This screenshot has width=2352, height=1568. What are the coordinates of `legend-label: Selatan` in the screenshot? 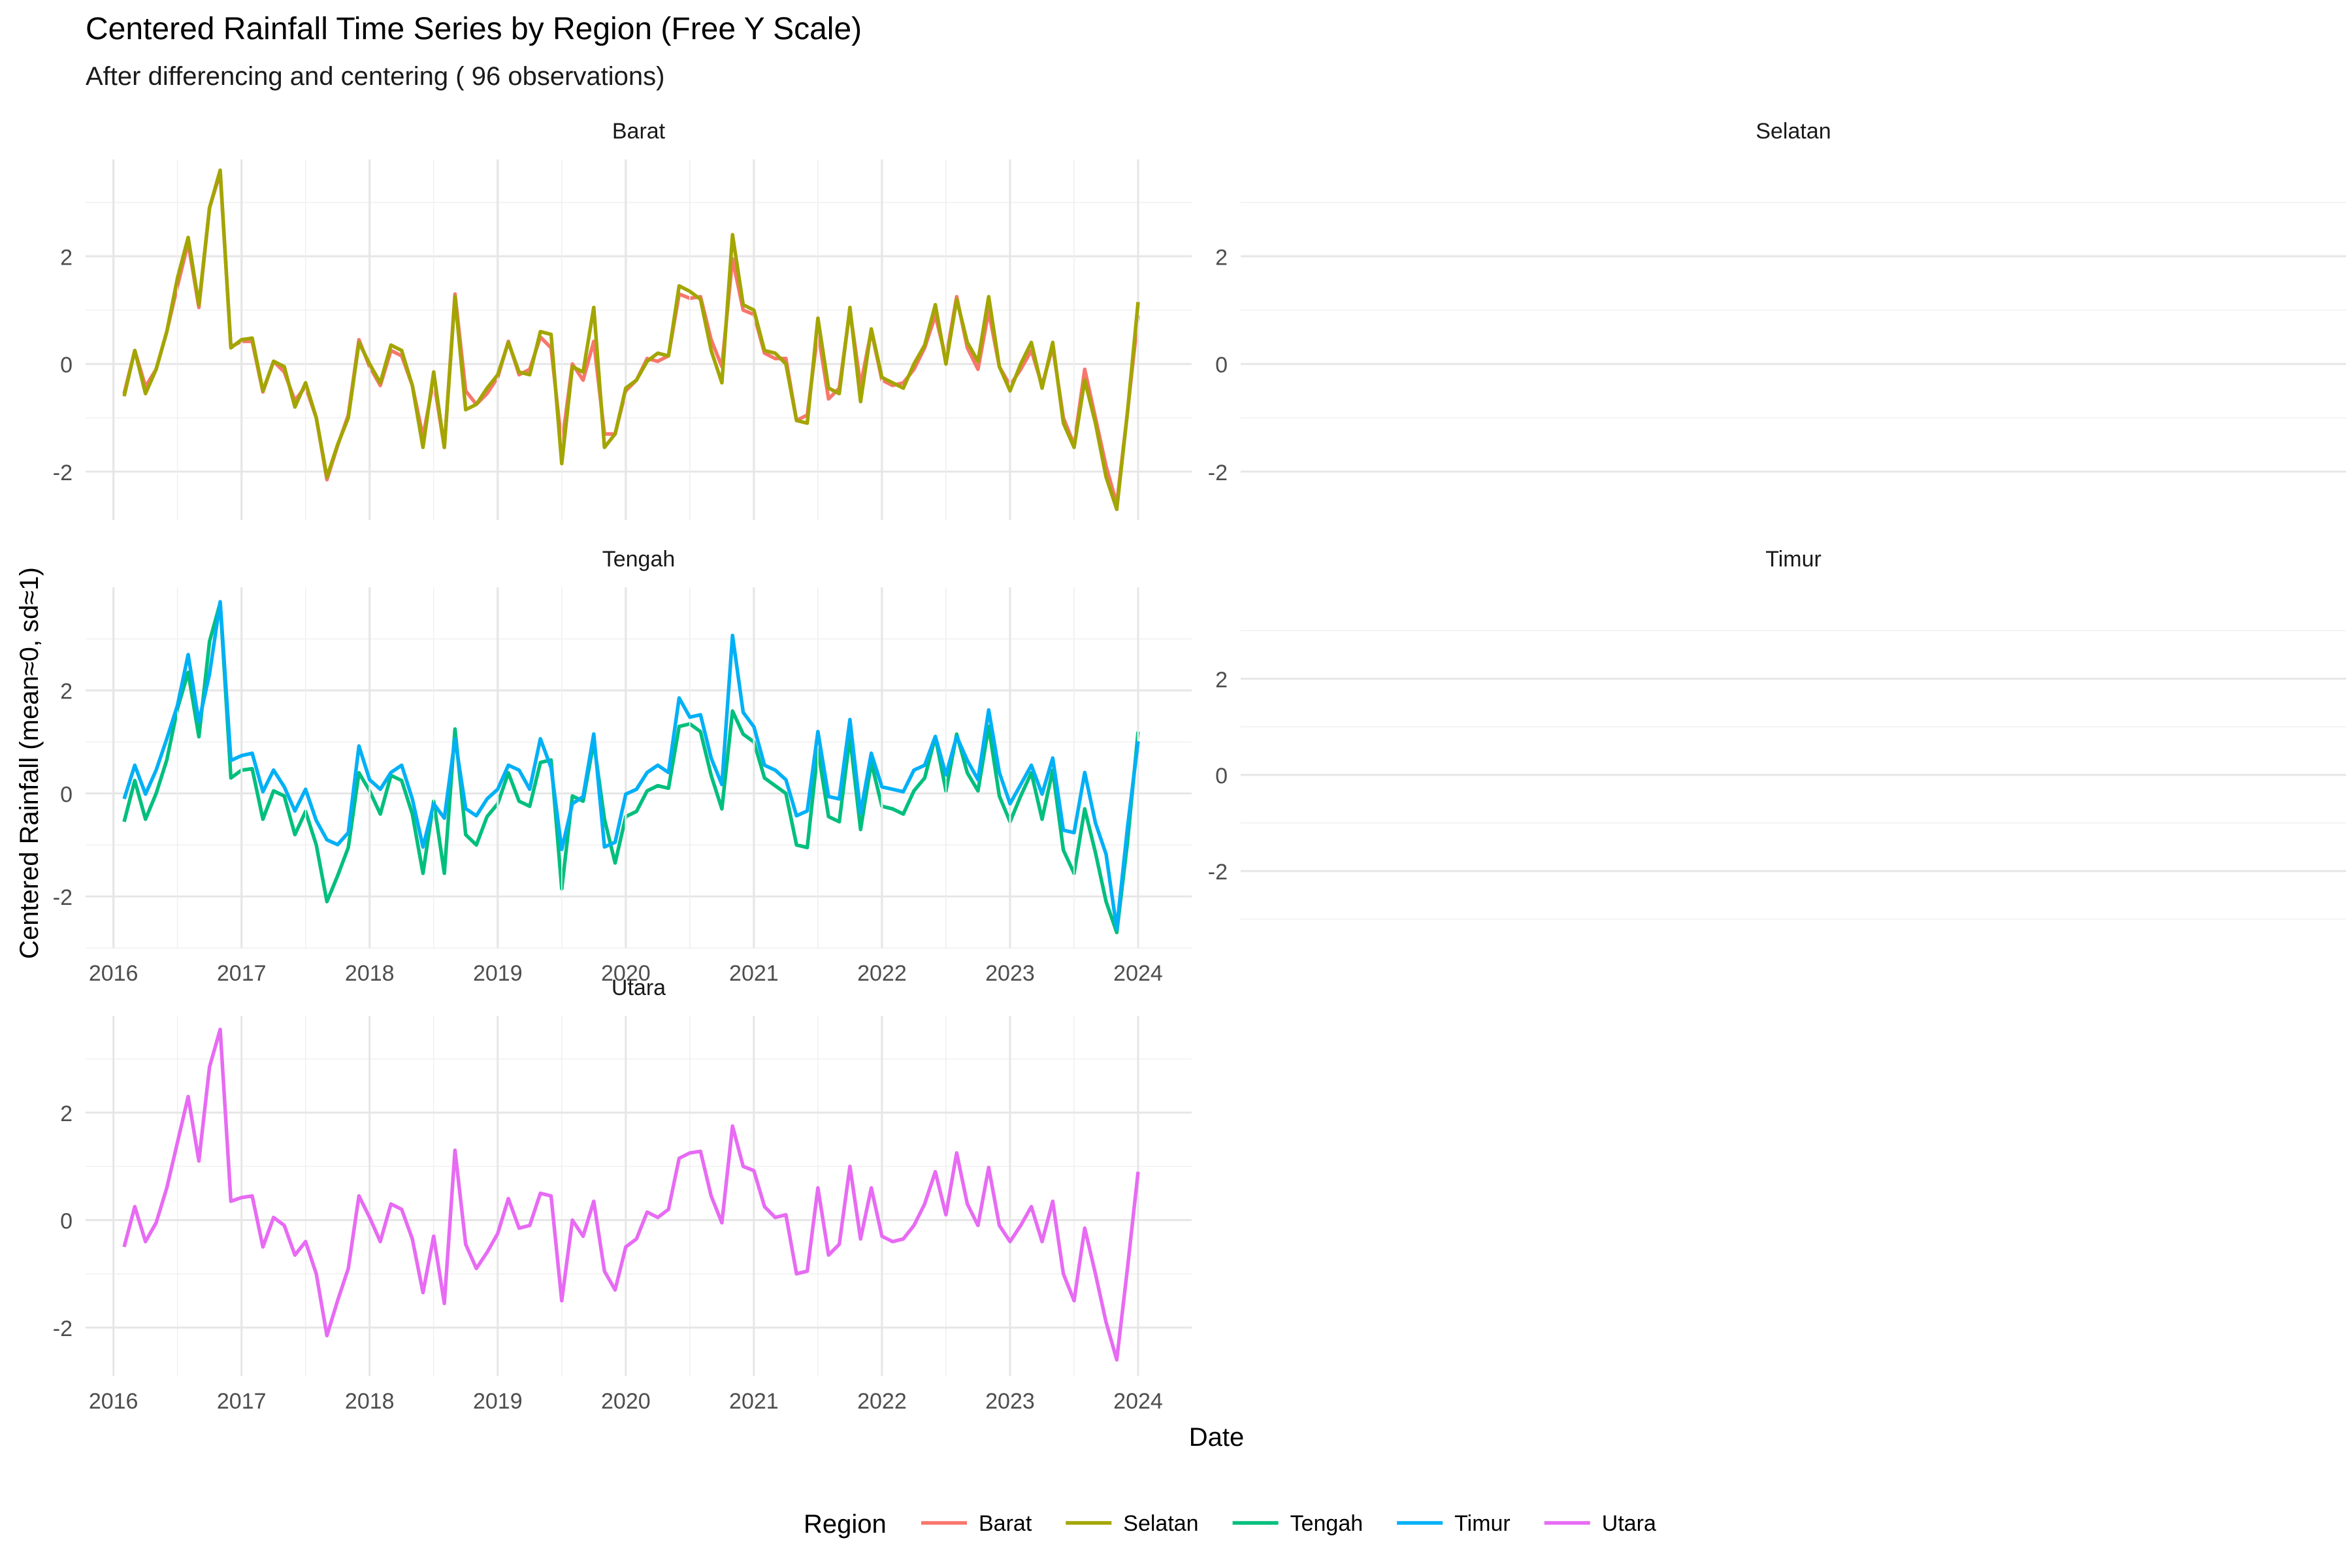 It's located at (1160, 1523).